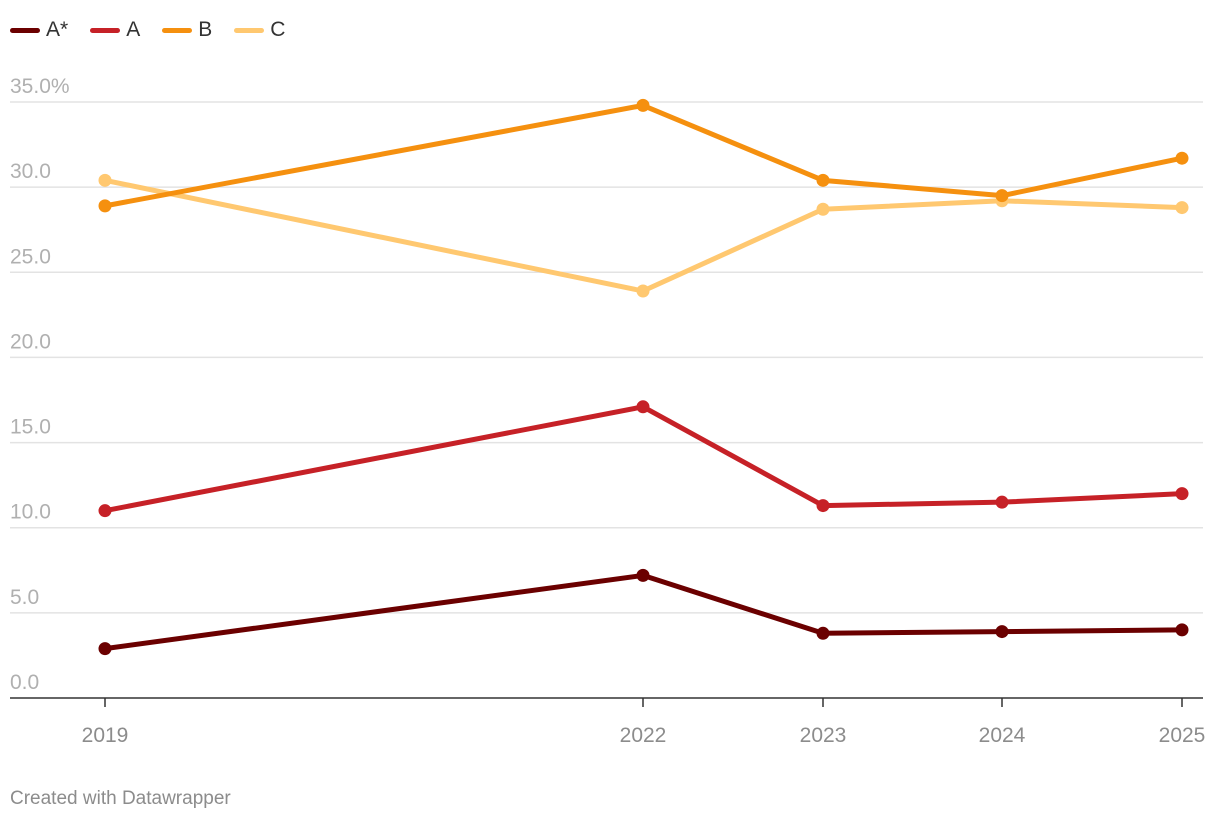 The width and height of the screenshot is (1220, 826). Describe the element at coordinates (147, 30) in the screenshot. I see `chart-legend: A* A B C` at that location.